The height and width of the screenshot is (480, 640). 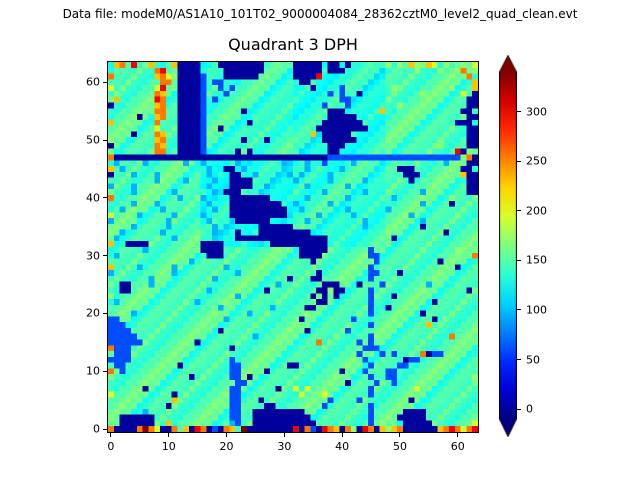 What do you see at coordinates (536, 260) in the screenshot?
I see `colorbar-tick-label: 150` at bounding box center [536, 260].